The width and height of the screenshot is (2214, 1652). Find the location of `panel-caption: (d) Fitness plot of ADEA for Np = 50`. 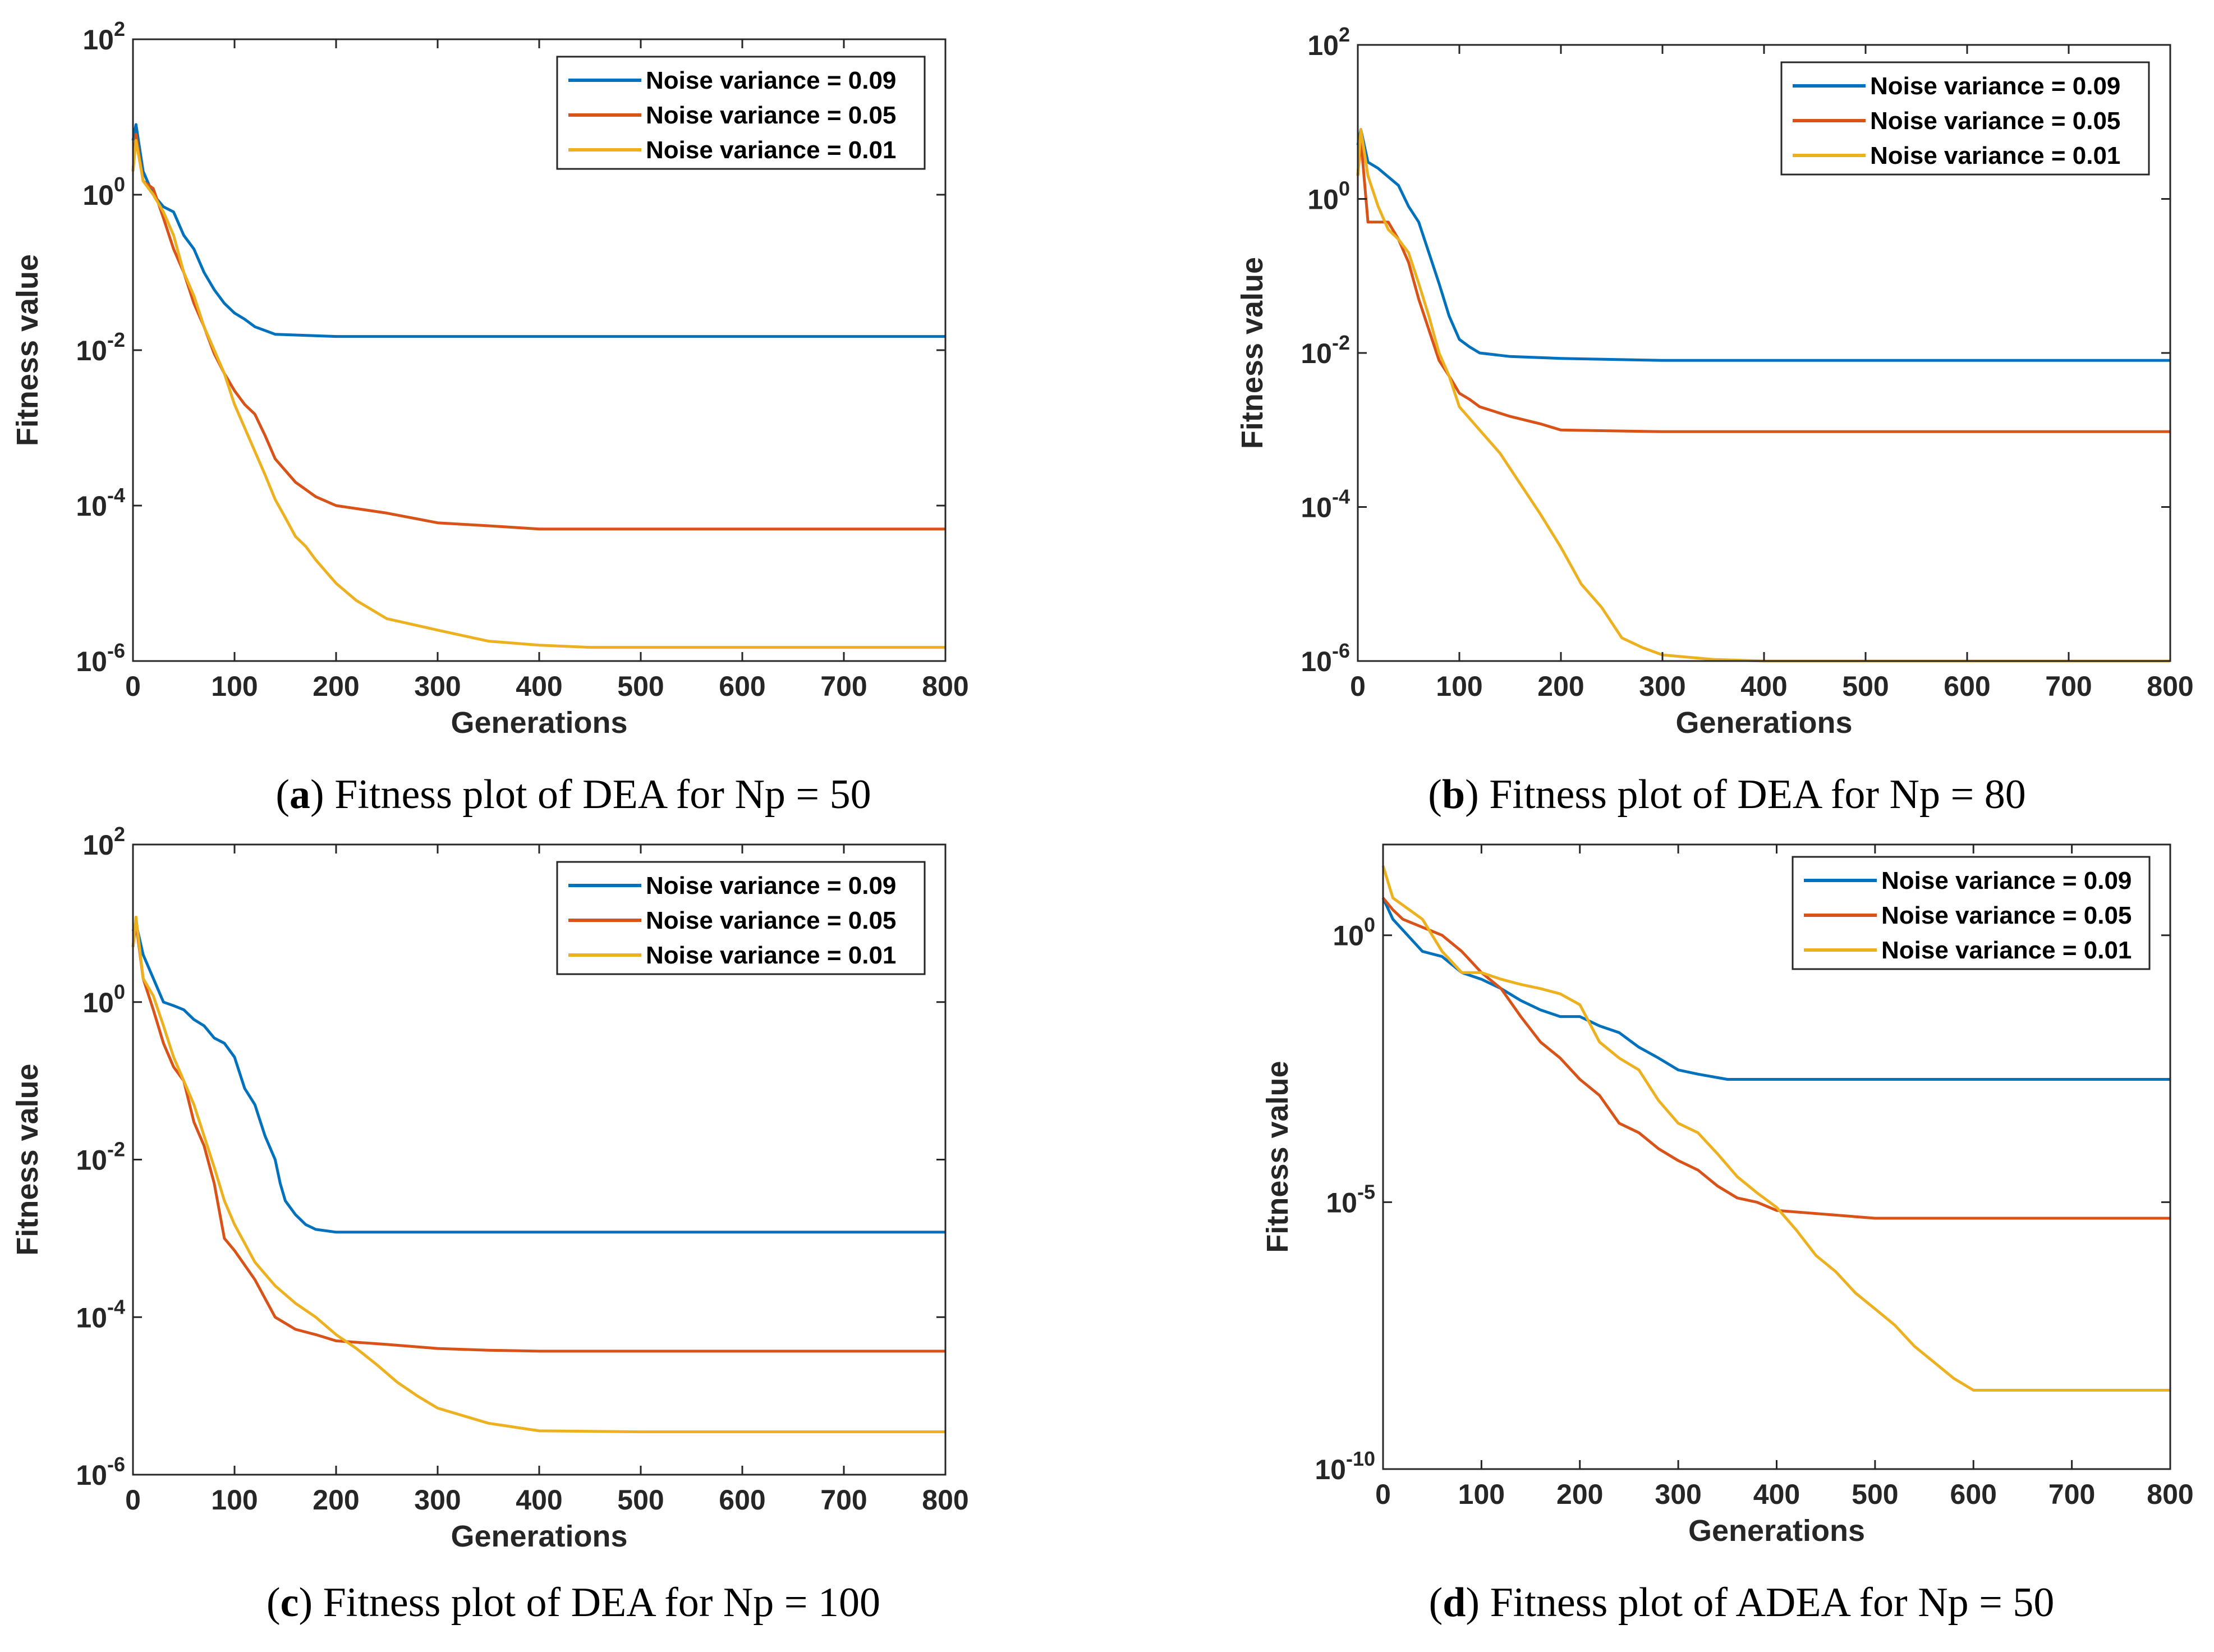

panel-caption: (d) Fitness plot of ADEA for Np = 50 is located at coordinates (1742, 1603).